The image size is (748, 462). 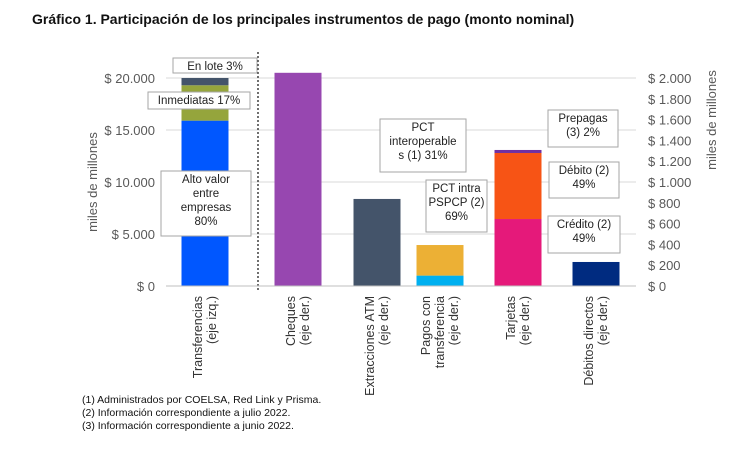 What do you see at coordinates (584, 171) in the screenshot?
I see `data-label: Débito (2)` at bounding box center [584, 171].